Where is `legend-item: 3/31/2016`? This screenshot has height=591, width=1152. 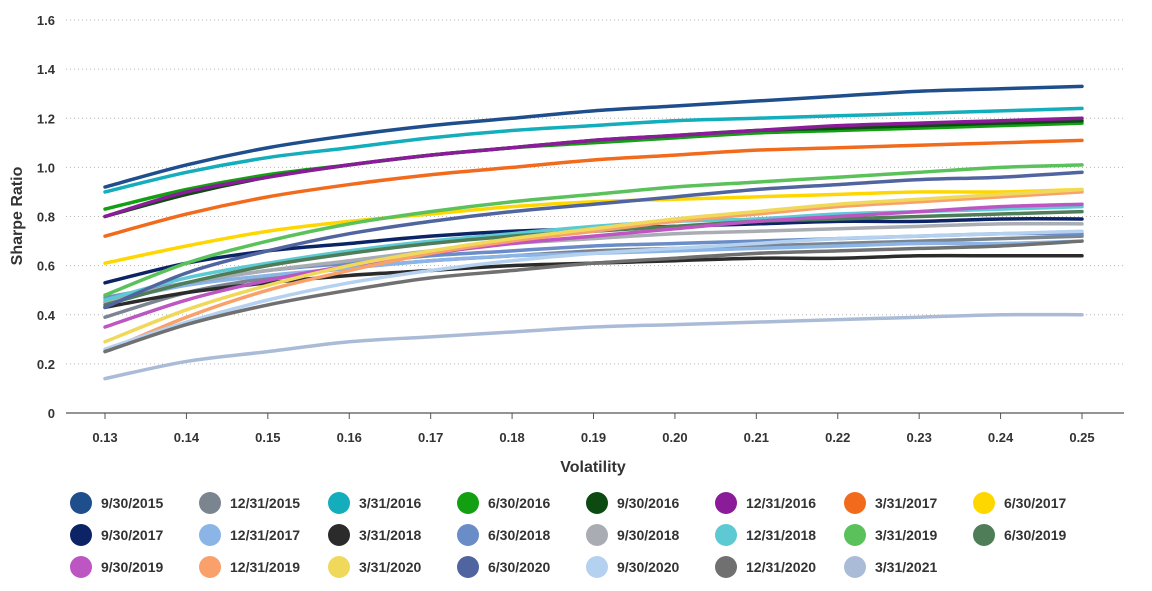
legend-item: 3/31/2016 is located at coordinates (374, 503).